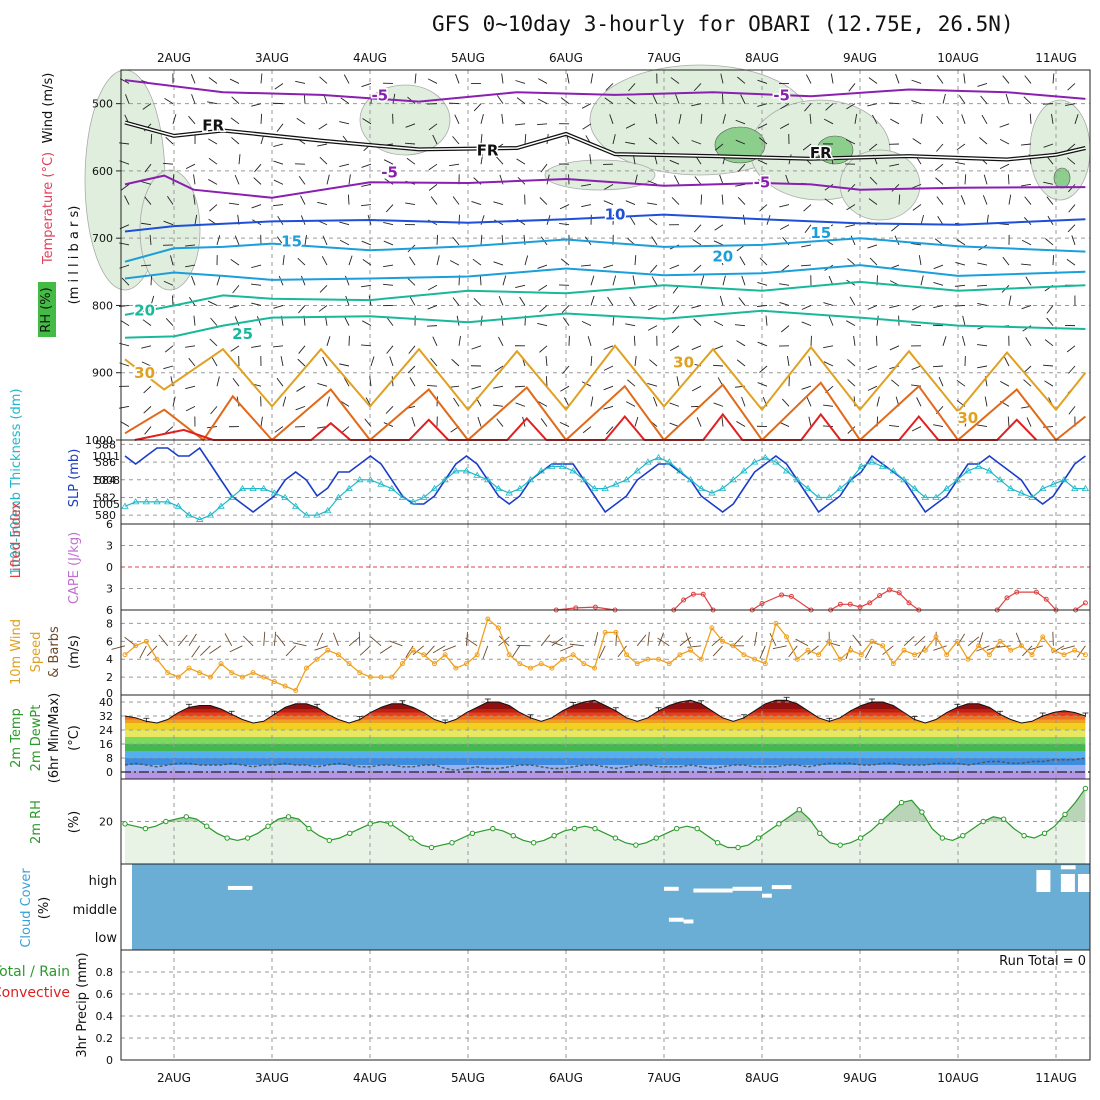 The image size is (1100, 1100). Describe the element at coordinates (880, 185) in the screenshot. I see `rh-shading` at that location.